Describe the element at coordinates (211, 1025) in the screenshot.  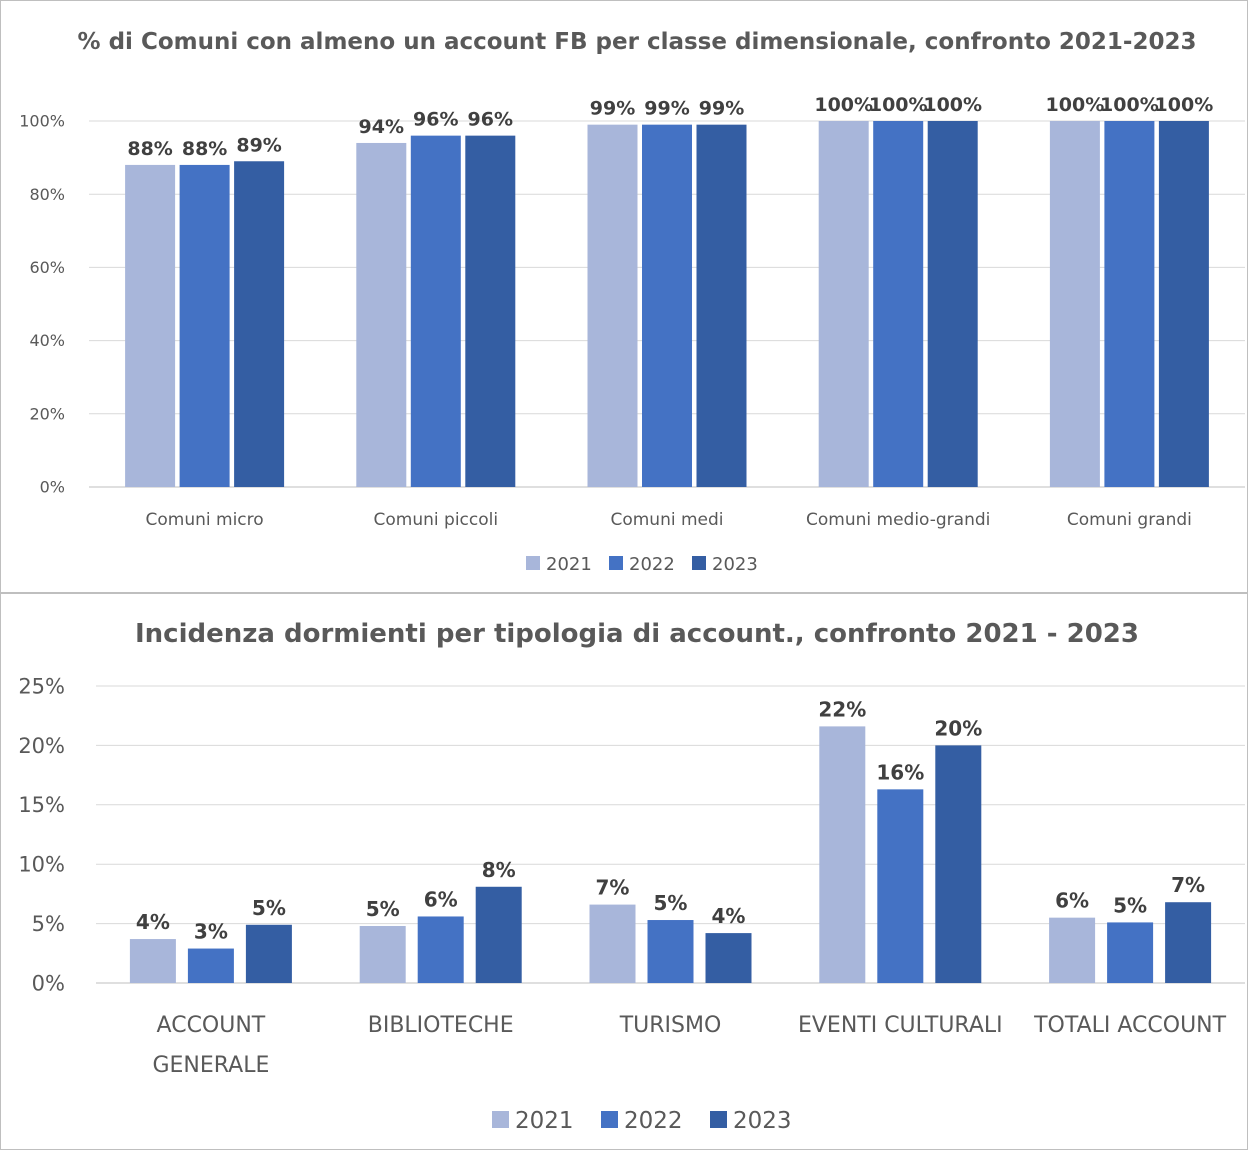
I see `category-label: ACCOUNT` at that location.